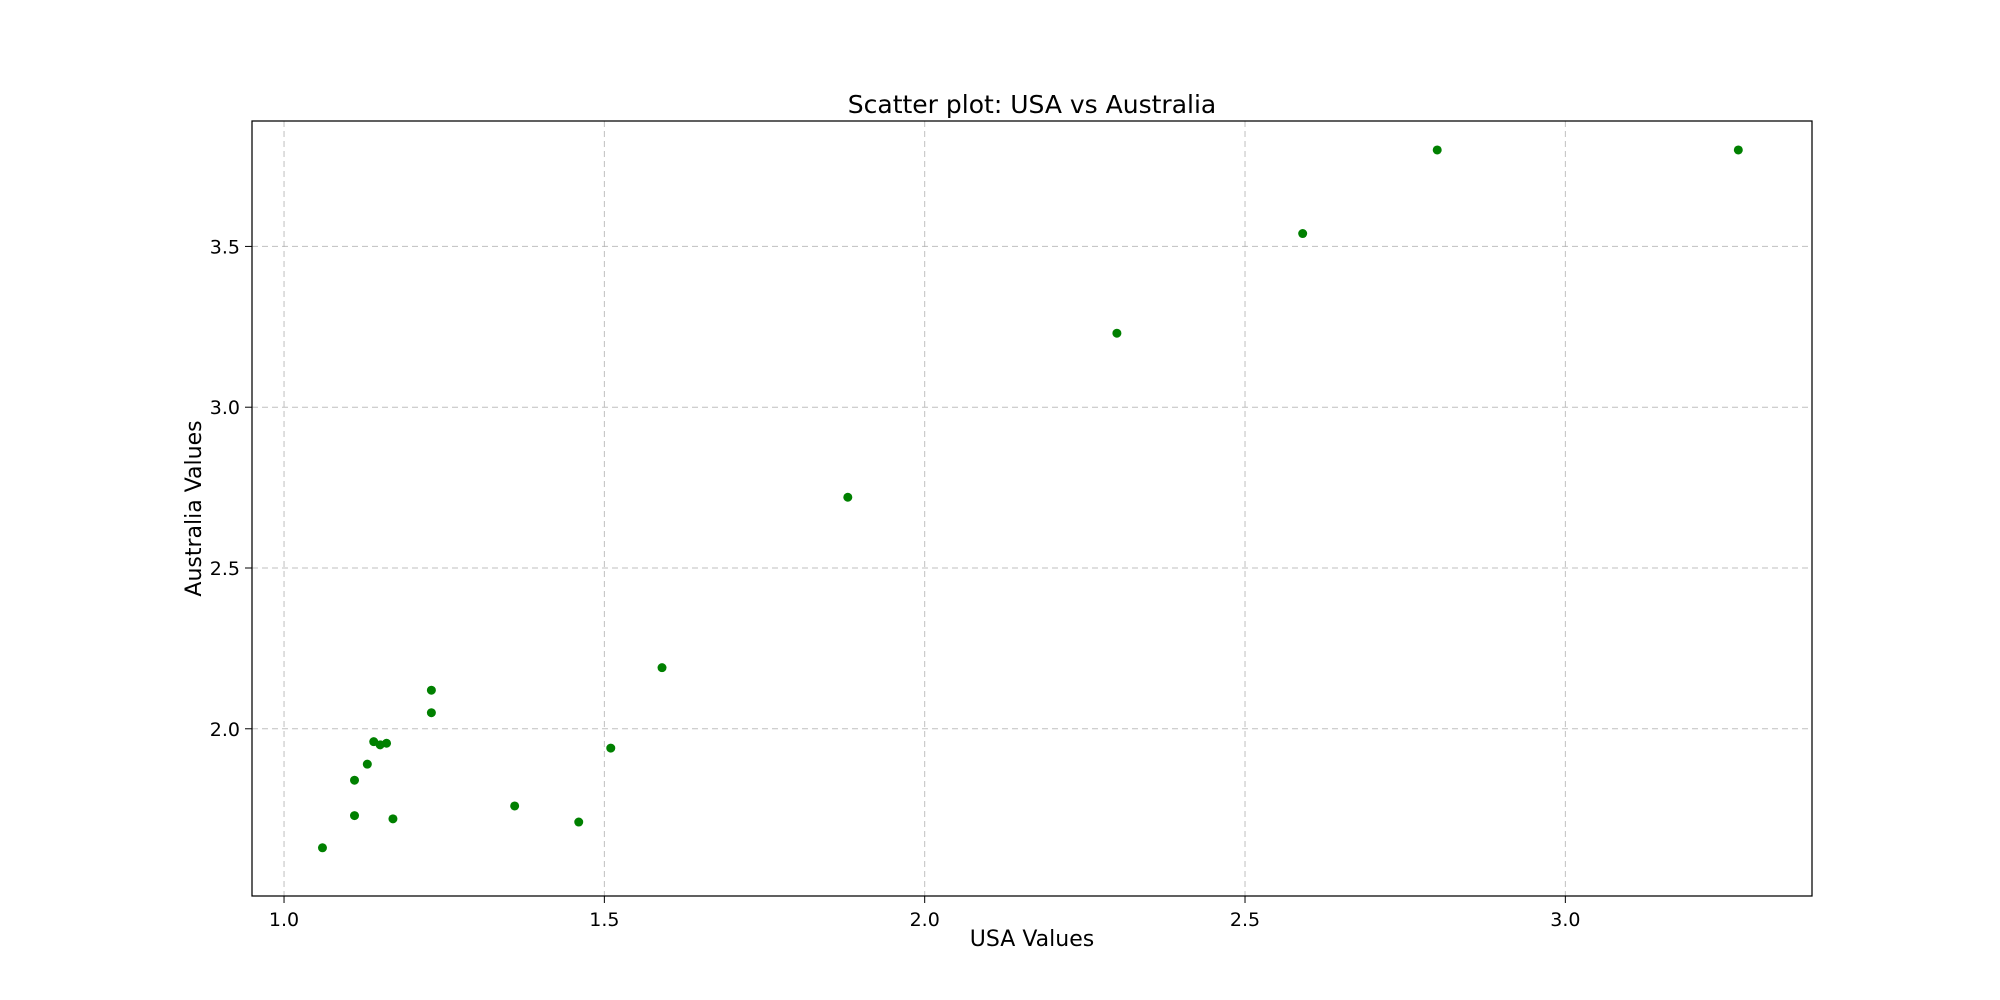 Image resolution: width=2000 pixels, height=1000 pixels. I want to click on chart-title: Scatter plot: USA vs Australia, so click(1032, 104).